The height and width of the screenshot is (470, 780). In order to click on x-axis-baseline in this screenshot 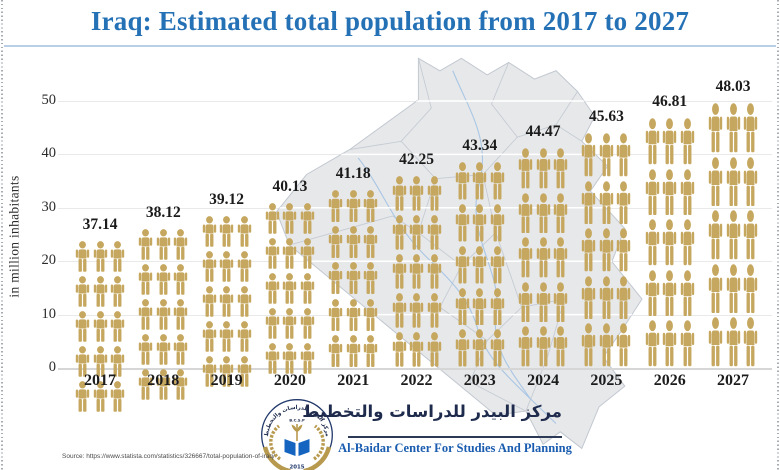, I will do `click(415, 369)`.